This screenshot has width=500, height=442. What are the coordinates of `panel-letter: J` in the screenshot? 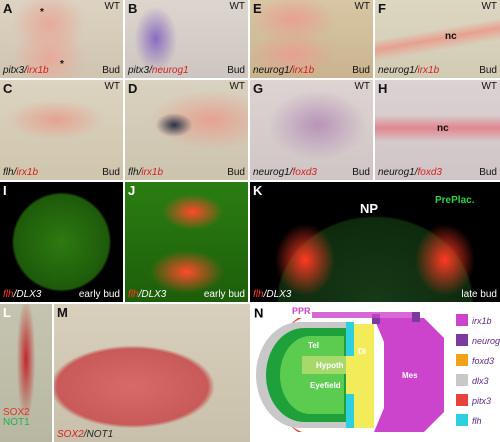 It's located at (132, 190).